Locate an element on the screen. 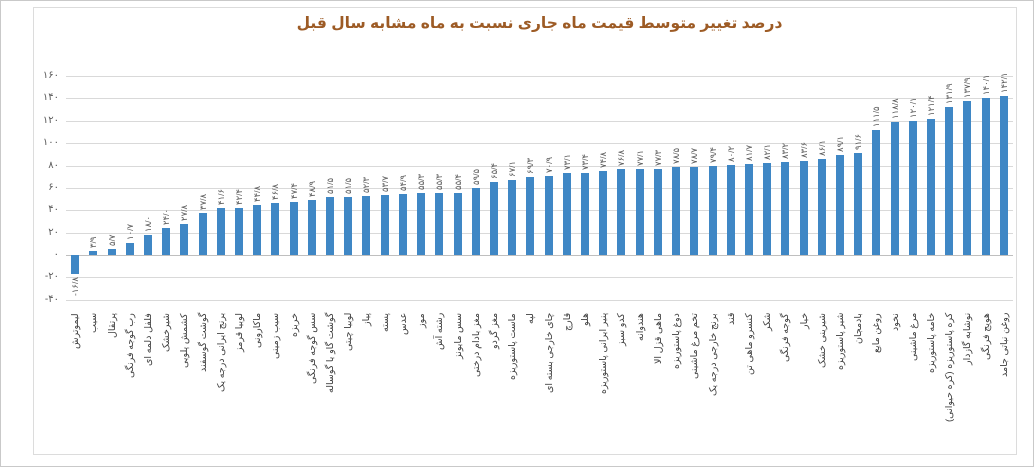  bar-value-label: ۷۶/۸ is located at coordinates (621, 158).